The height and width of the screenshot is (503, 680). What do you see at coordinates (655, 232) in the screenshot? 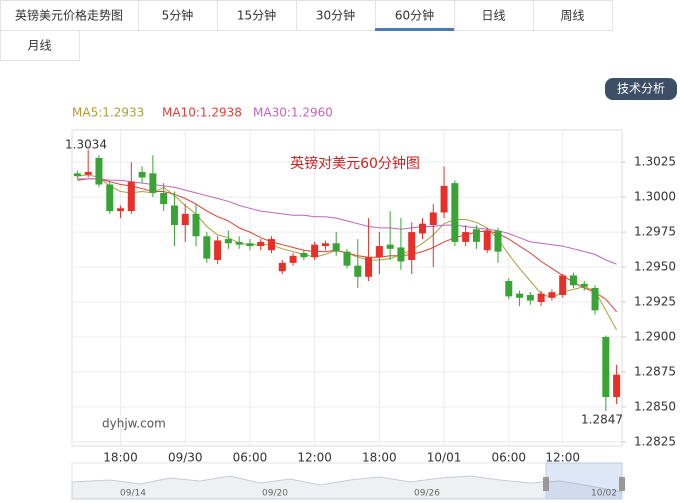
I see `y-tick-label: 1.2975` at bounding box center [655, 232].